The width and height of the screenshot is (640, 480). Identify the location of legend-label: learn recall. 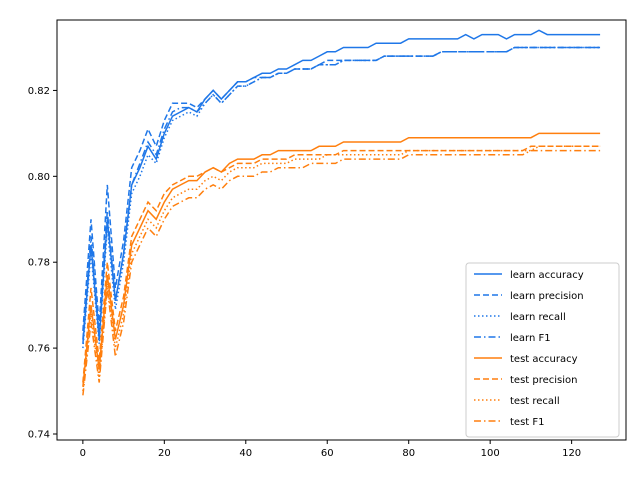
(538, 317).